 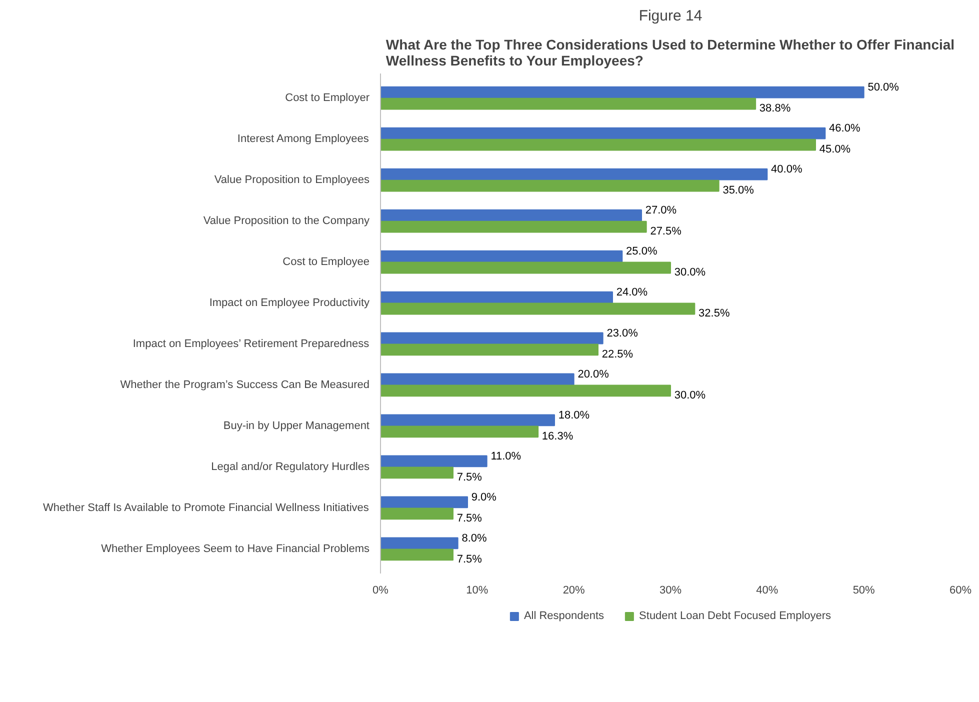 What do you see at coordinates (767, 590) in the screenshot?
I see `x-tick-label: 40%` at bounding box center [767, 590].